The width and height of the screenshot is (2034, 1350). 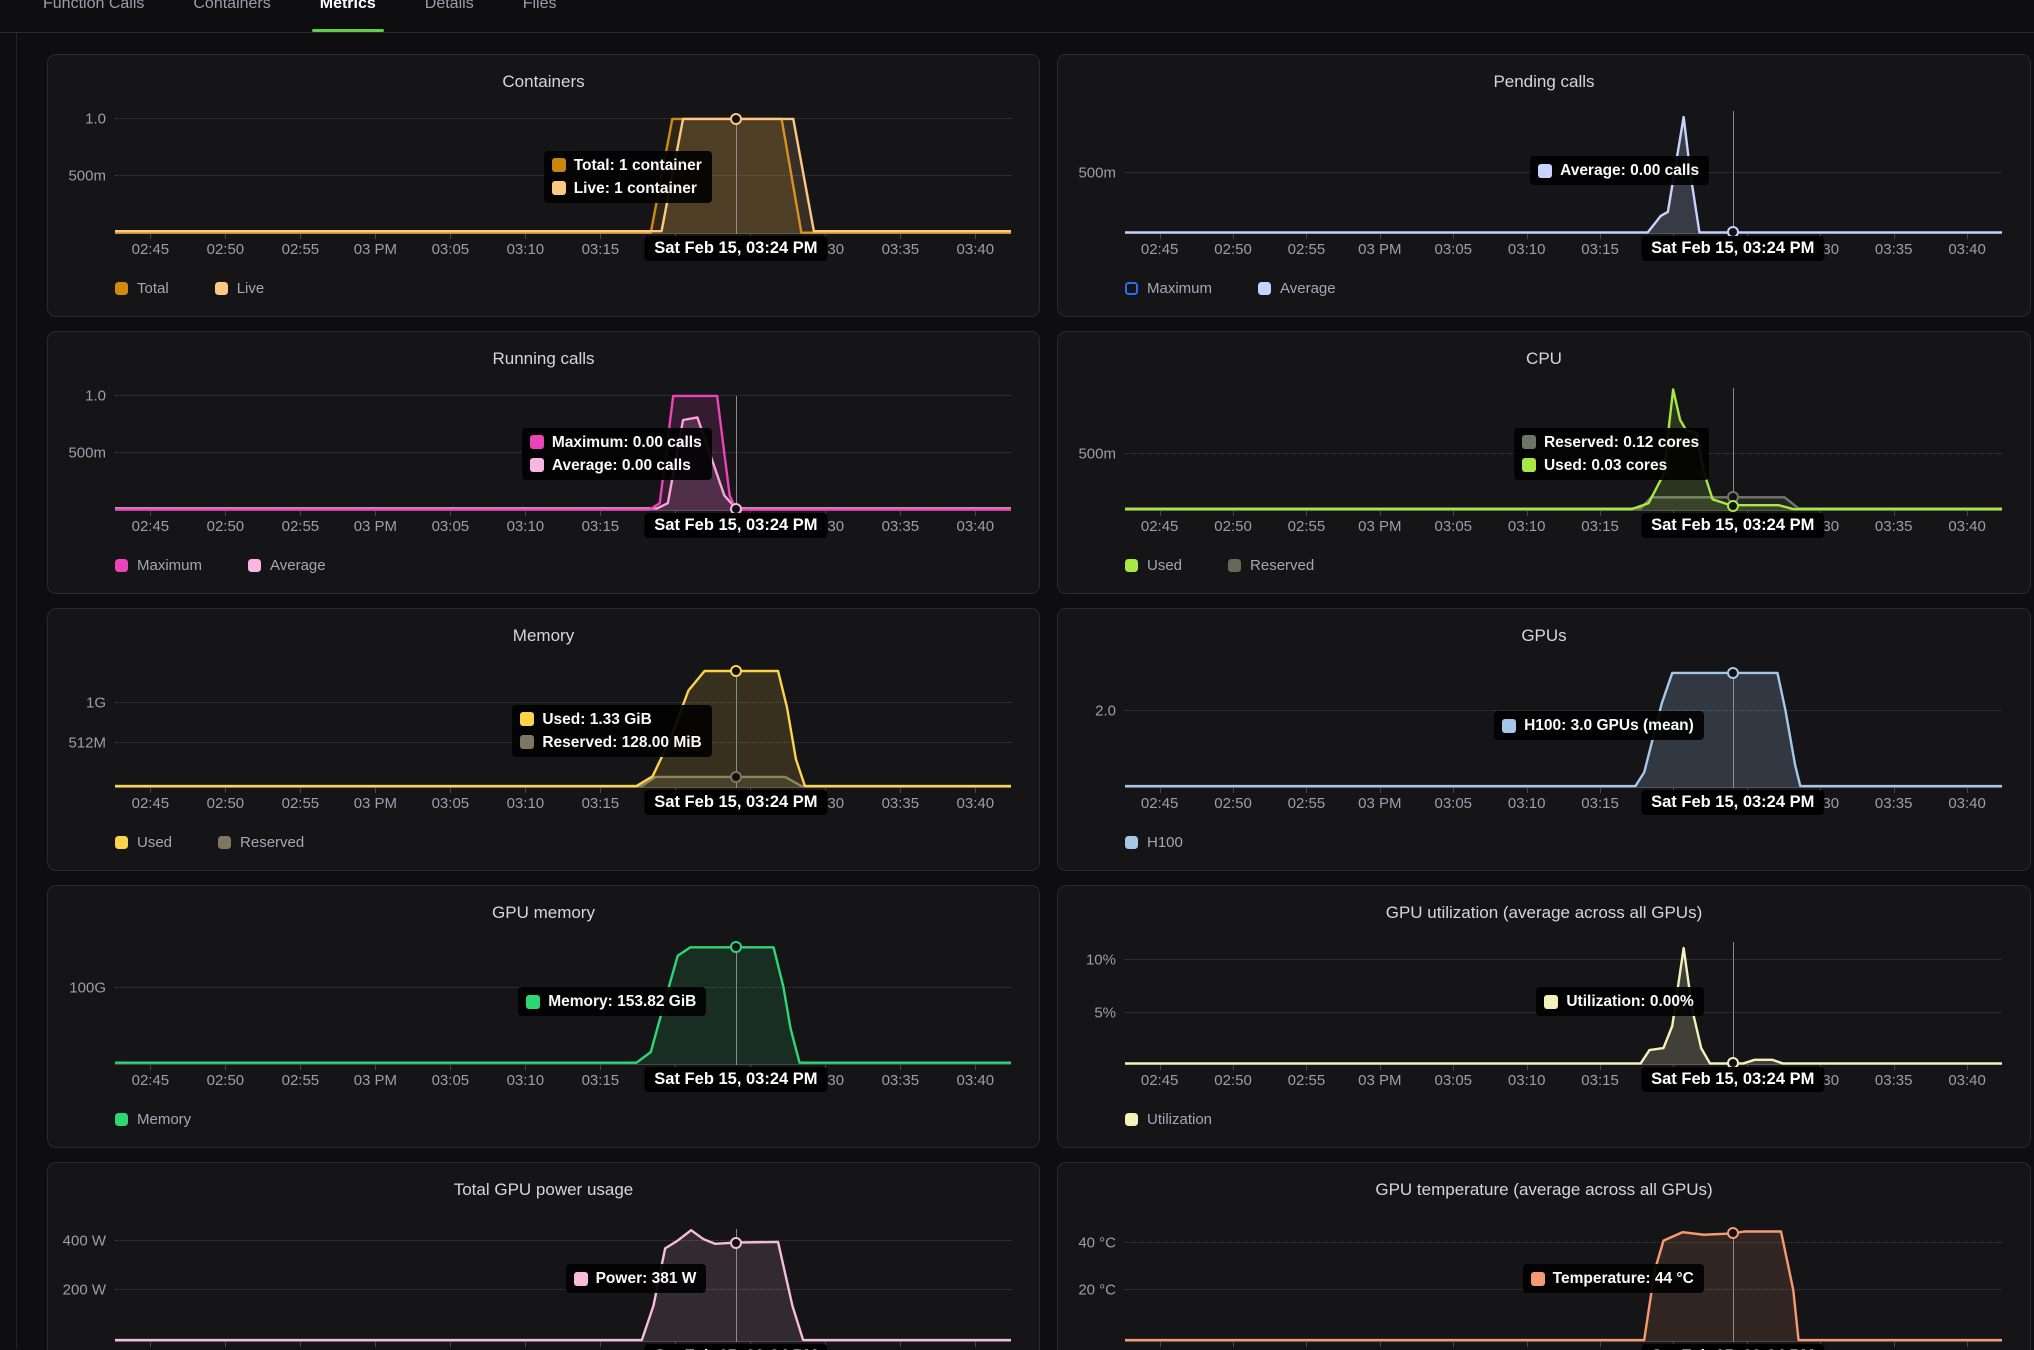 What do you see at coordinates (94, 6) in the screenshot?
I see `tab-function-calls: Function Calls` at bounding box center [94, 6].